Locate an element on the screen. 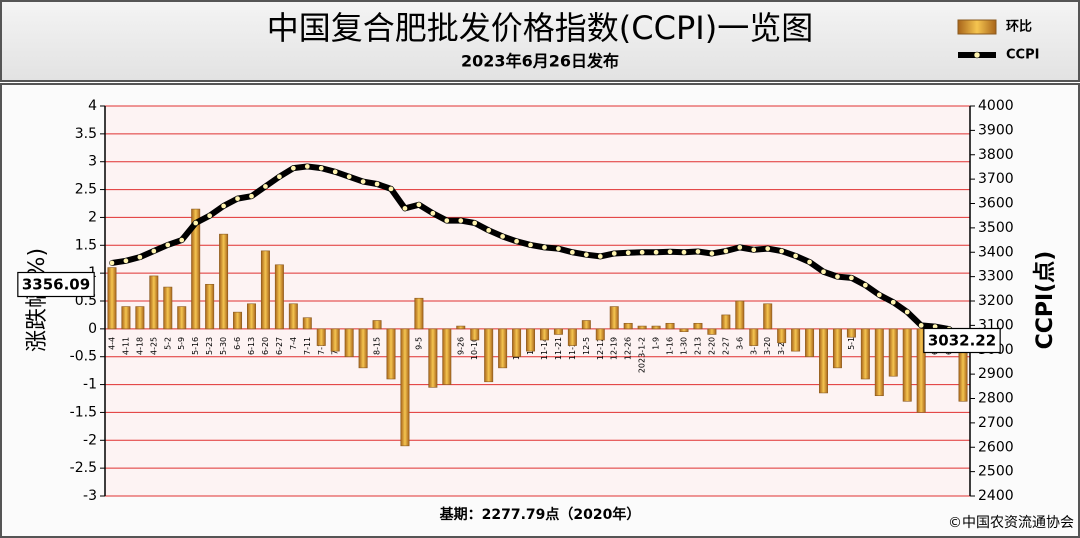 The image size is (1080, 538). y2-tick-label: 2400 is located at coordinates (996, 496).